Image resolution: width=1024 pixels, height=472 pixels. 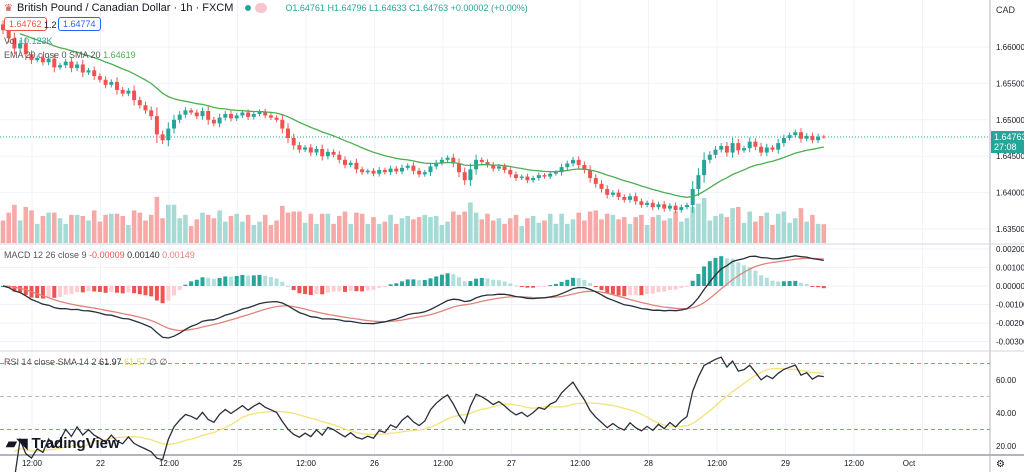 What do you see at coordinates (1010, 342) in the screenshot?
I see `macd-tick: -0.00300` at bounding box center [1010, 342].